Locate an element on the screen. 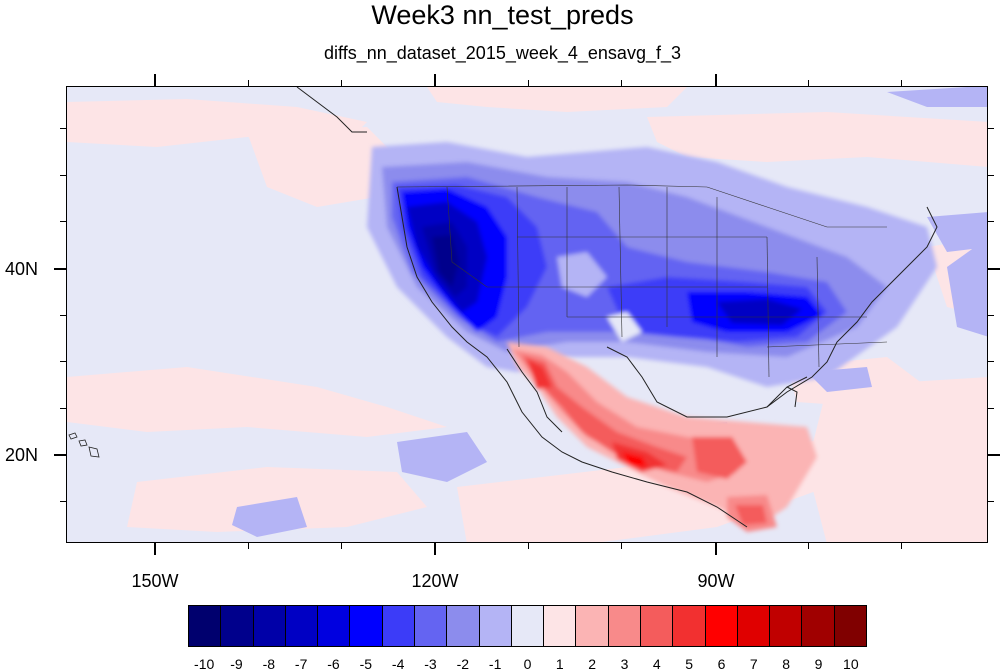 This screenshot has width=1005, height=672. bottom-tick-90w is located at coordinates (716, 549).